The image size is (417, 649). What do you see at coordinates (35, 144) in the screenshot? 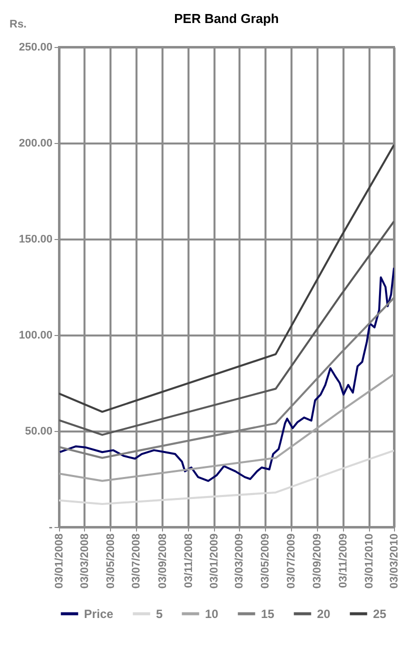
I see `y-tick-label: 200.00` at bounding box center [35, 144].